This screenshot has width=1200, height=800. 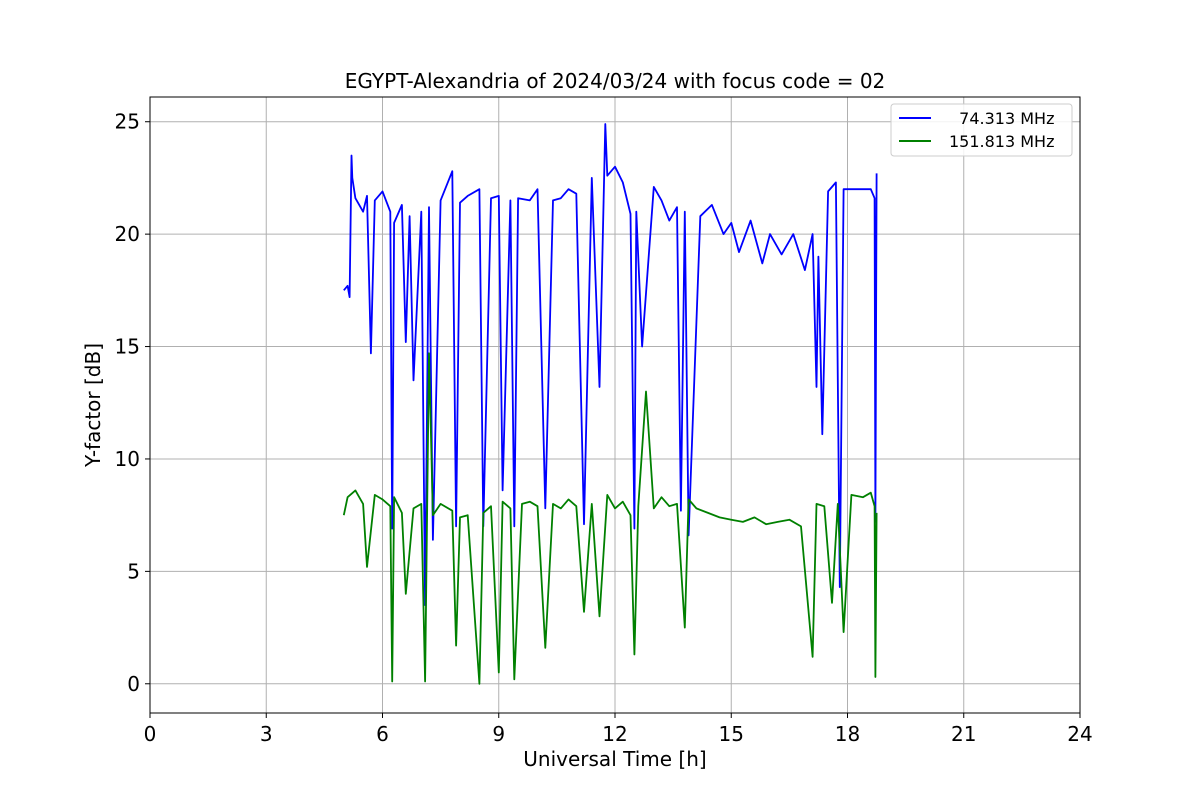 What do you see at coordinates (127, 122) in the screenshot?
I see `y-tick-label: 25` at bounding box center [127, 122].